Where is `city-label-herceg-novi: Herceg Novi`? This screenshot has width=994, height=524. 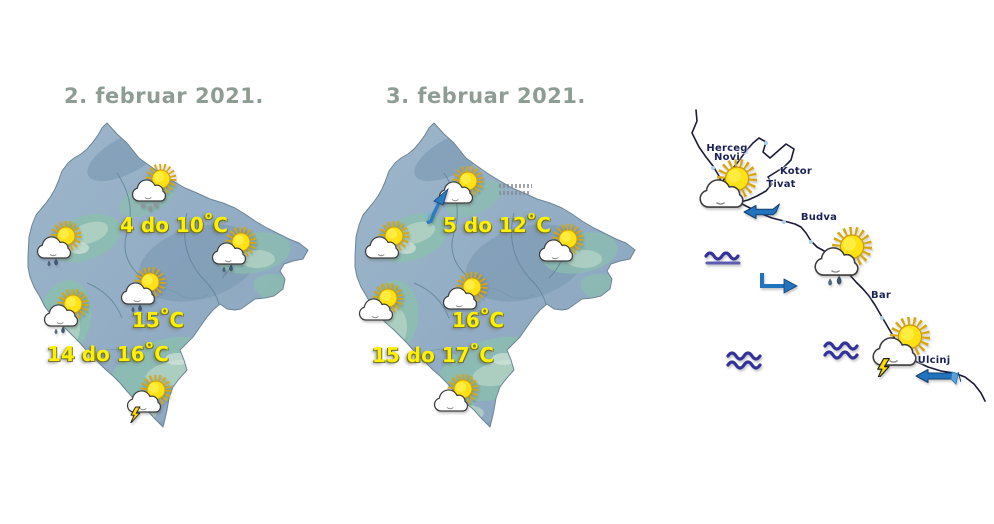
city-label-herceg-novi: Herceg Novi is located at coordinates (727, 153).